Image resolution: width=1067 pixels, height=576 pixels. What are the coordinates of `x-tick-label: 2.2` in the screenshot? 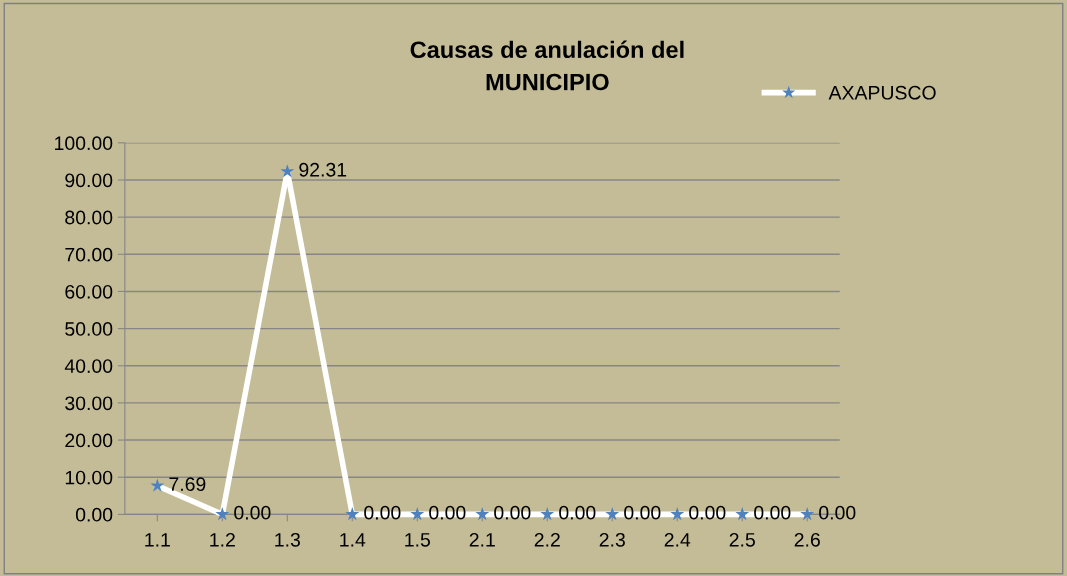 It's located at (547, 539).